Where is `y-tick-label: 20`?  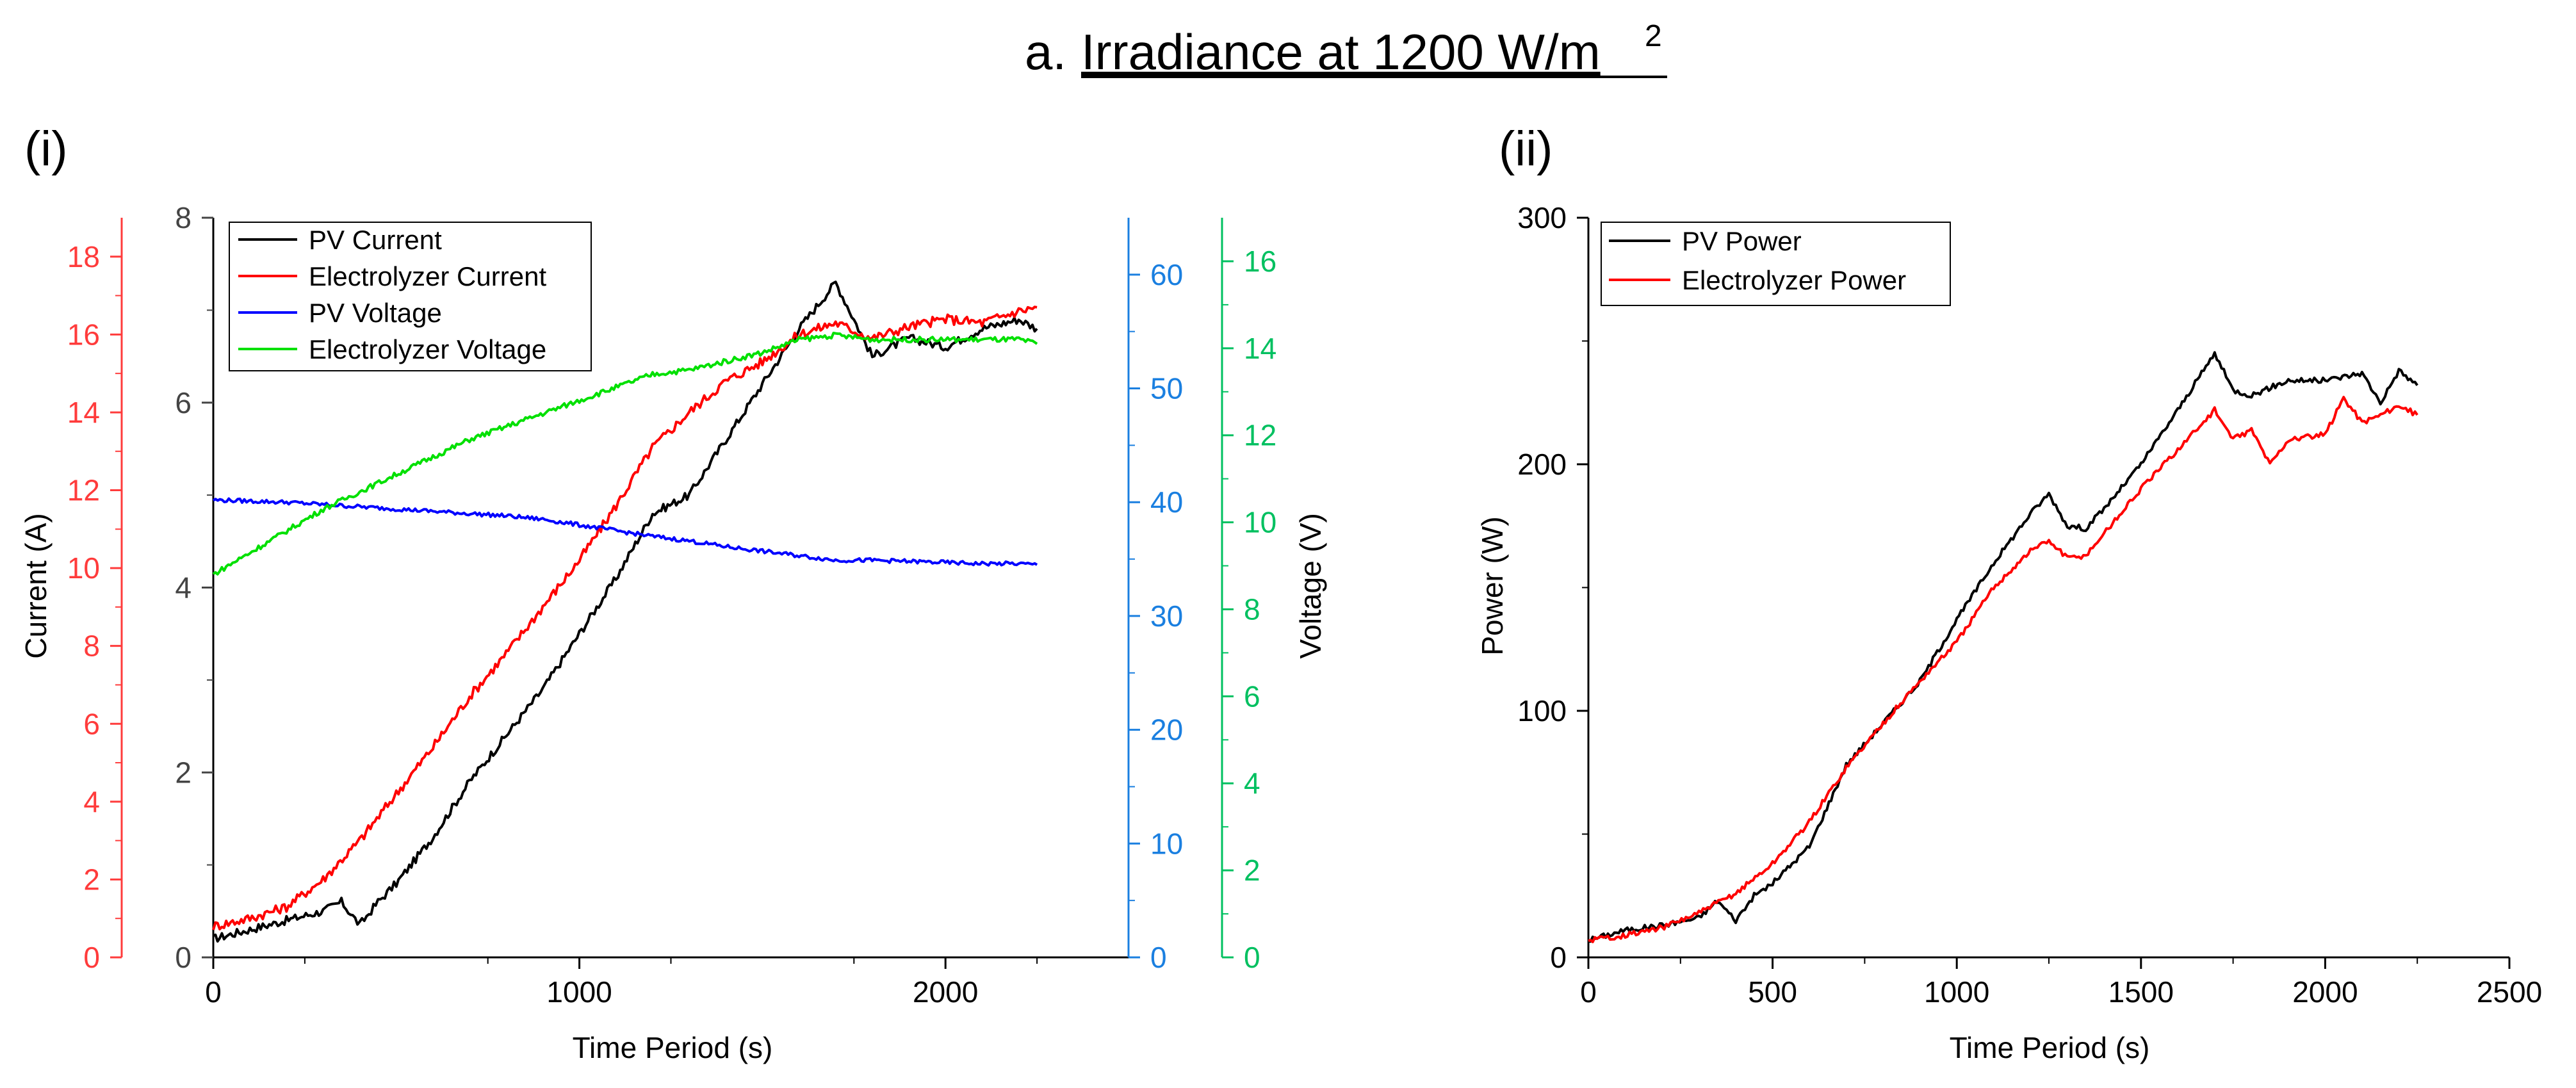 y-tick-label: 20 is located at coordinates (1166, 730).